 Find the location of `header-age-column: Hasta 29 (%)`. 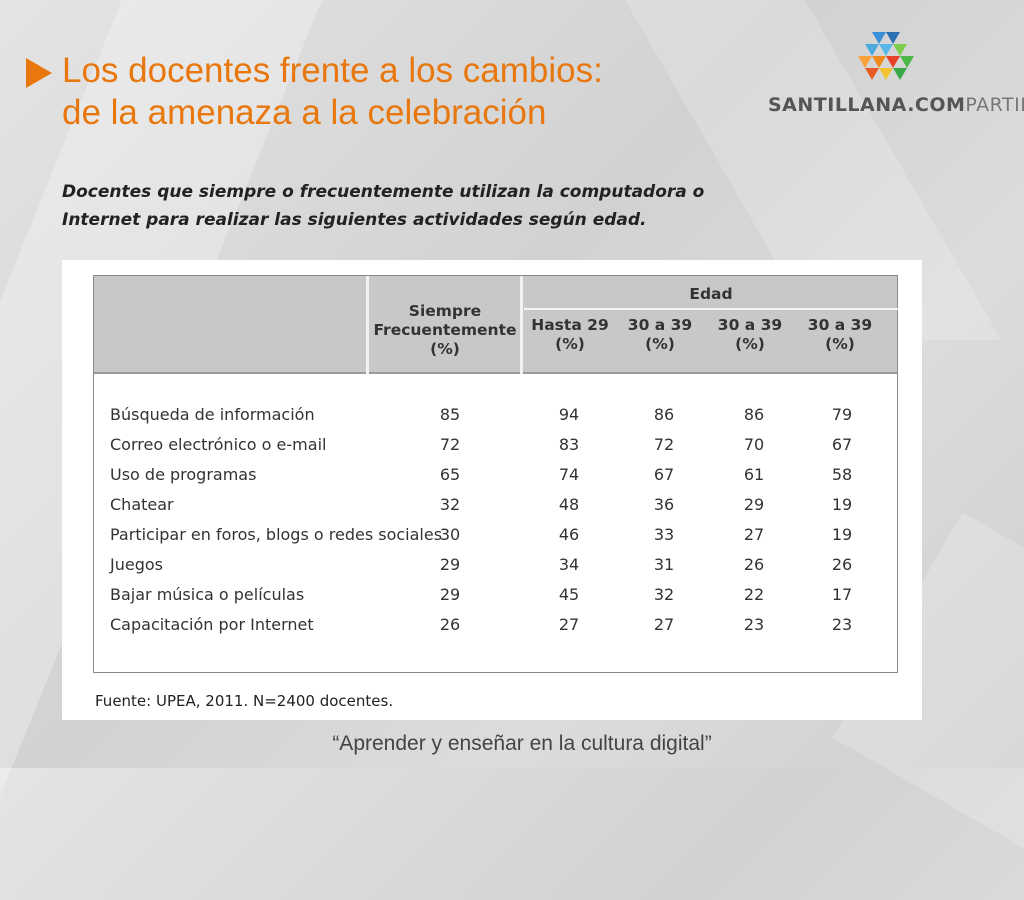

header-age-column: Hasta 29 (%) is located at coordinates (570, 335).